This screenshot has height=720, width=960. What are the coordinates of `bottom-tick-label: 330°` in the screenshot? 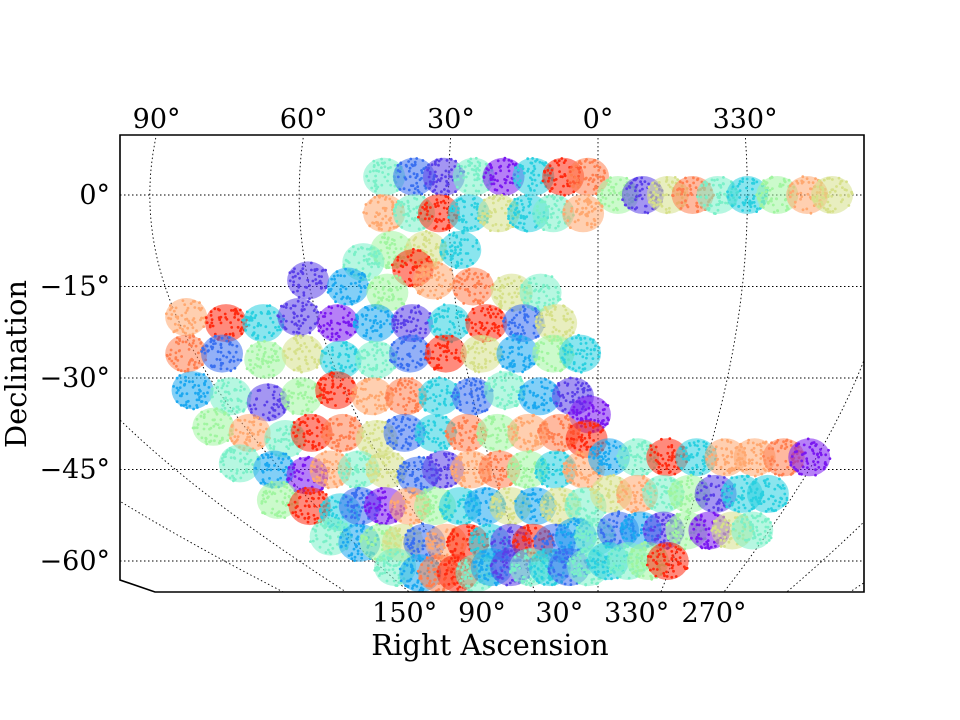 It's located at (636, 613).